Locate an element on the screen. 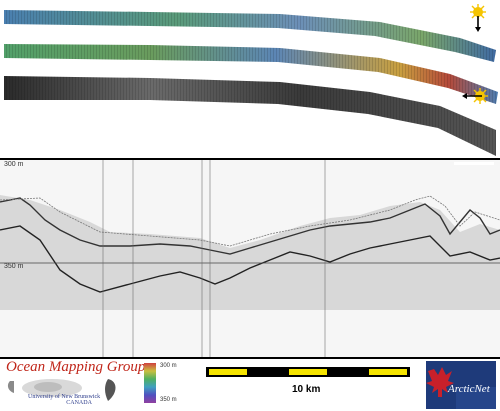 Image resolution: width=500 pixels, height=411 pixels. color-ramp is located at coordinates (150, 383).